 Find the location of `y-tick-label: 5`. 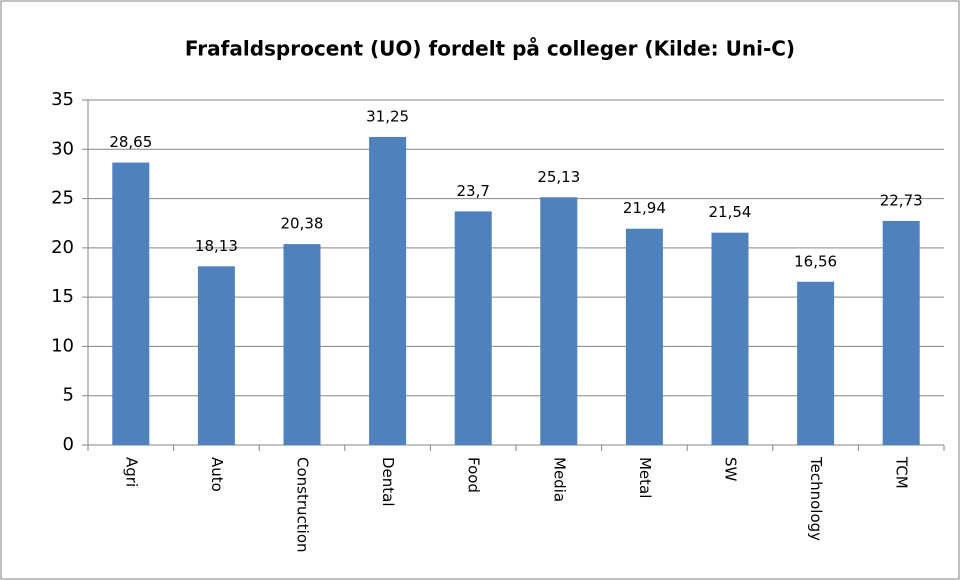

y-tick-label: 5 is located at coordinates (68, 395).